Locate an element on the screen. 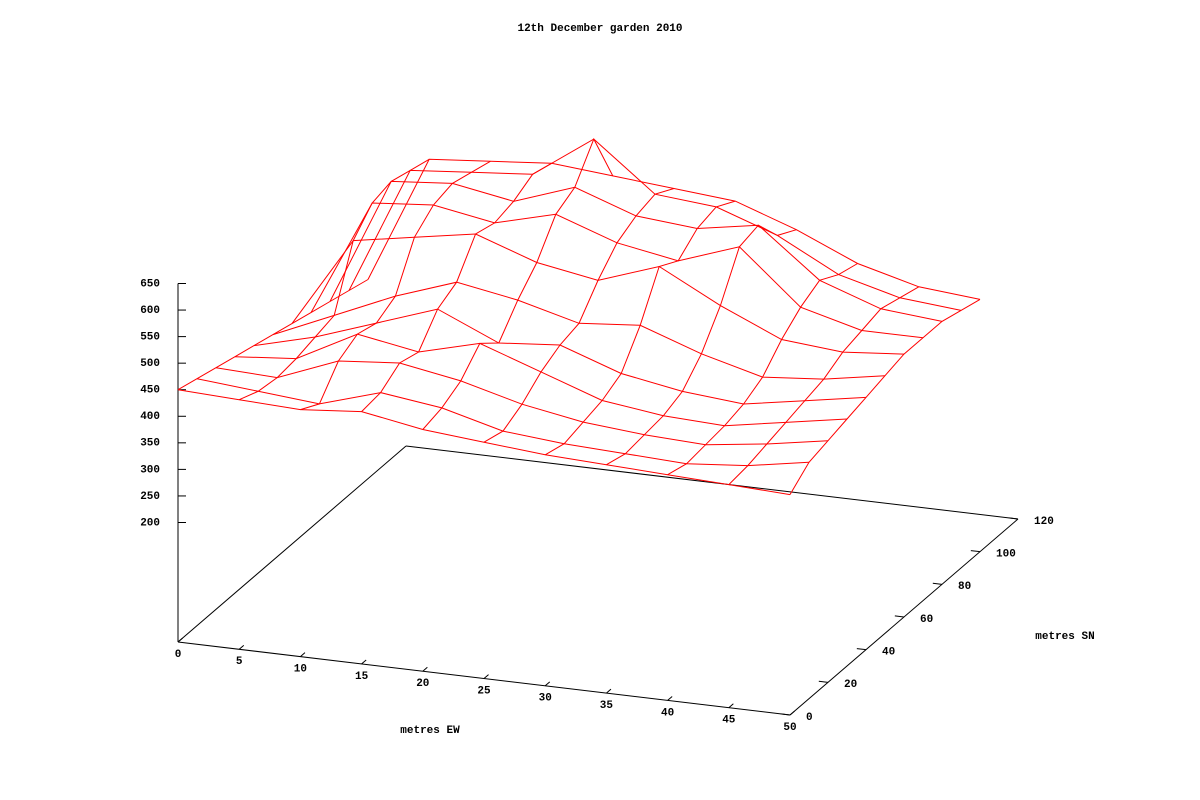 This screenshot has height=800, width=1200. x-tick-label: 10 is located at coordinates (300, 670).